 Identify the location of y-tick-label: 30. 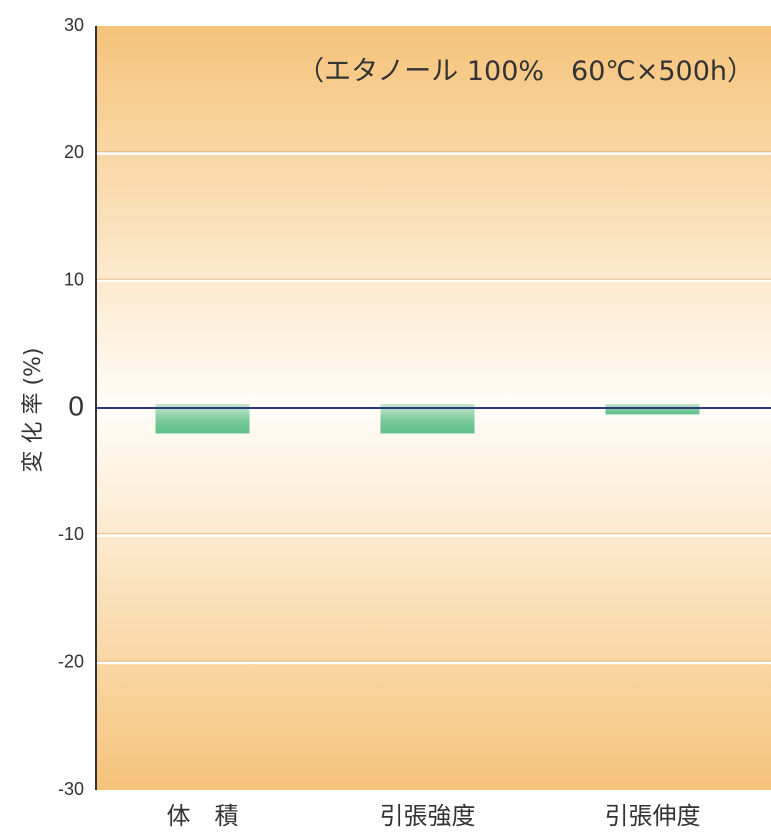
(74, 25).